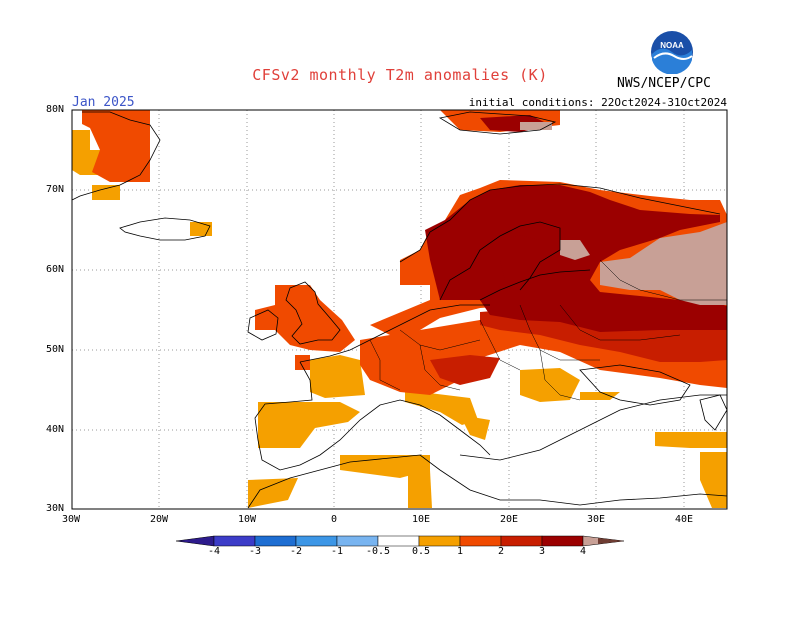 This screenshot has height=618, width=800. I want to click on lat-label-70n: 70N, so click(55, 189).